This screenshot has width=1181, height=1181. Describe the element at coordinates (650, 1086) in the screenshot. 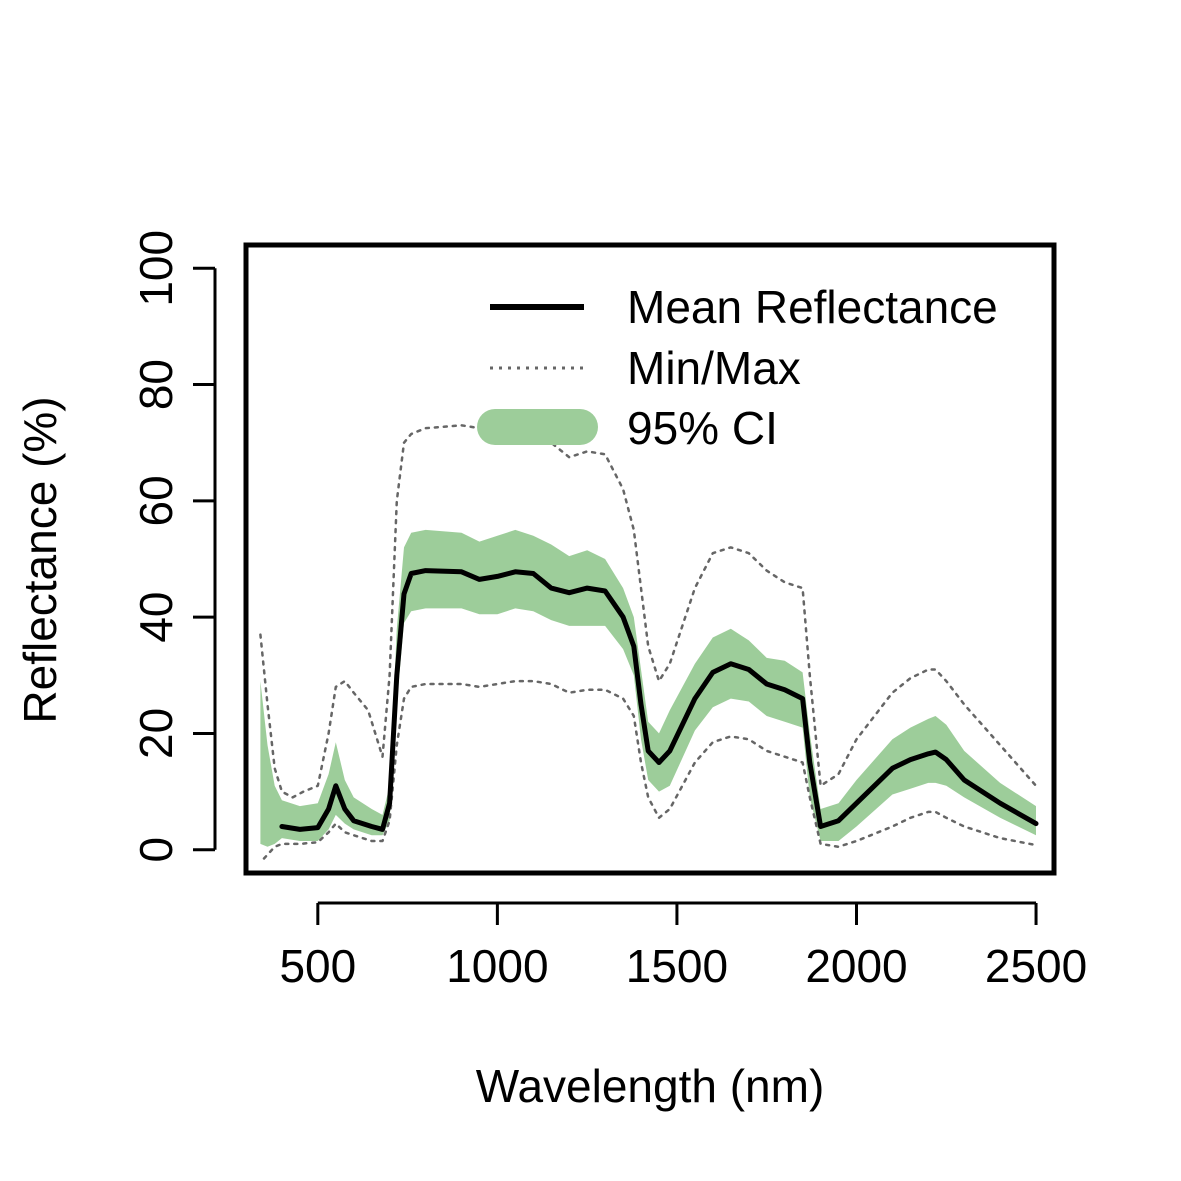

I see `x-axis-label: Wavelength (nm)` at that location.